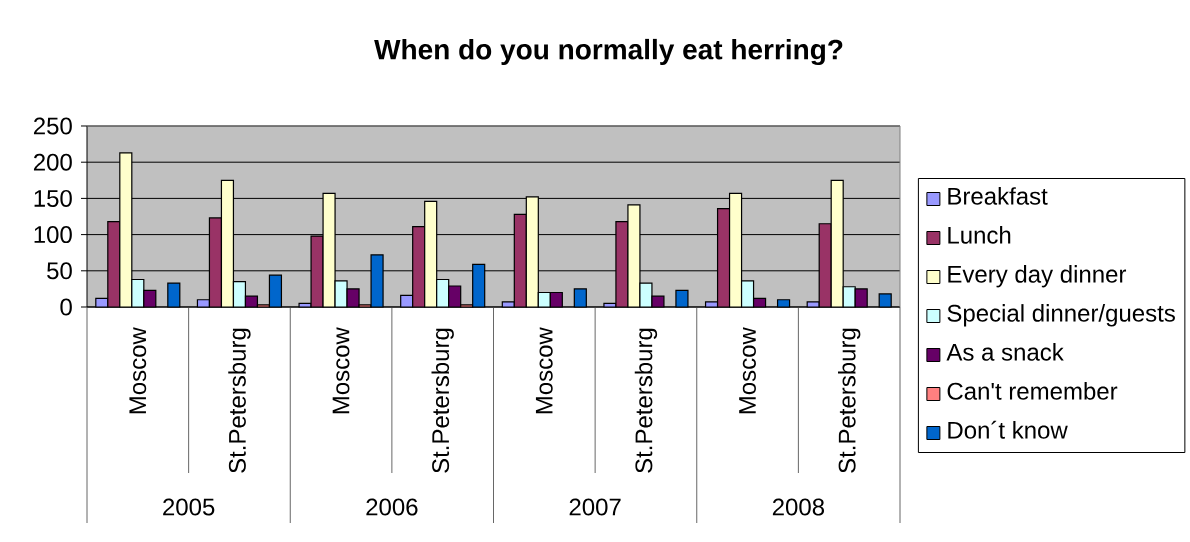  Describe the element at coordinates (1061, 315) in the screenshot. I see `legend-label: Special dinner/guests` at that location.